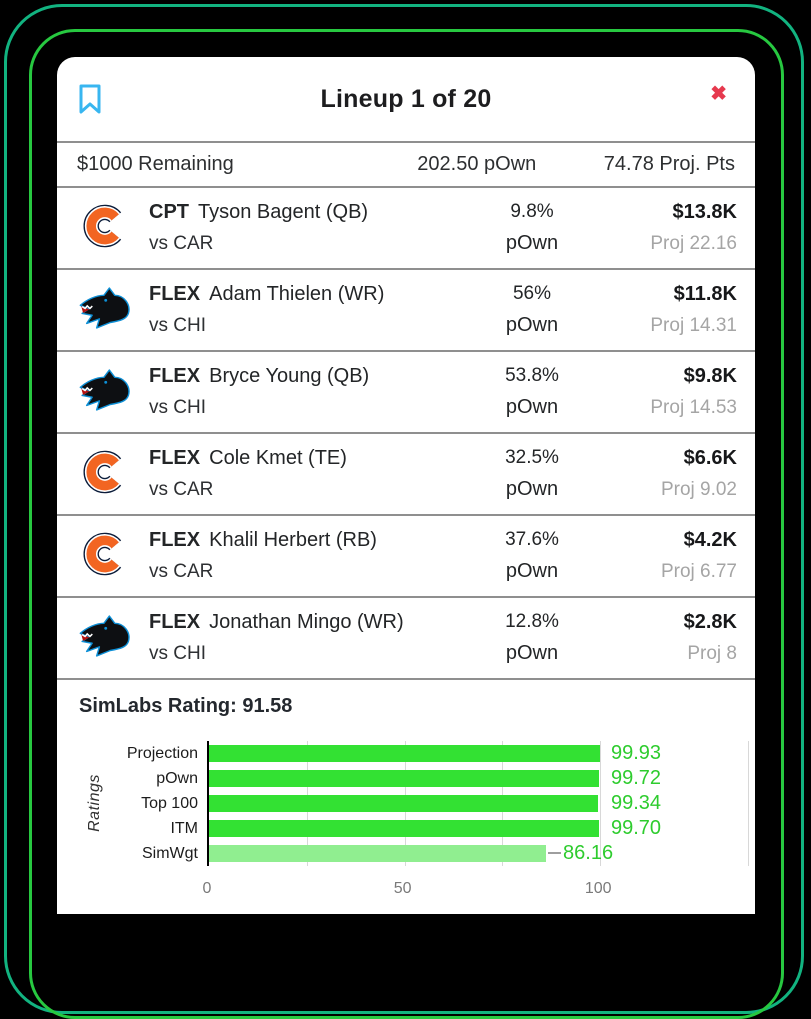 This screenshot has height=1019, width=811. What do you see at coordinates (532, 556) in the screenshot?
I see `player-ownership: 37.6% pOwn` at bounding box center [532, 556].